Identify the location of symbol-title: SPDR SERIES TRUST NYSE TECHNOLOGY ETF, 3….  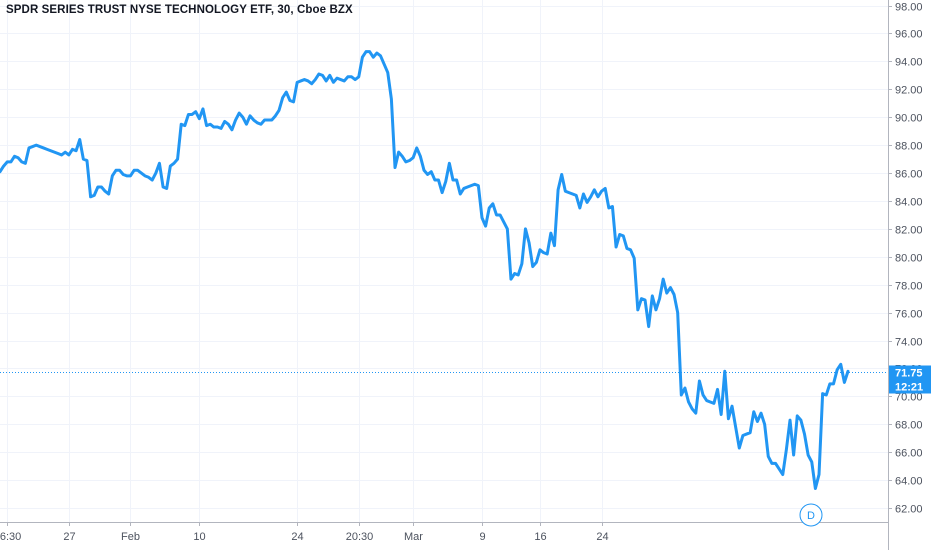
(179, 10).